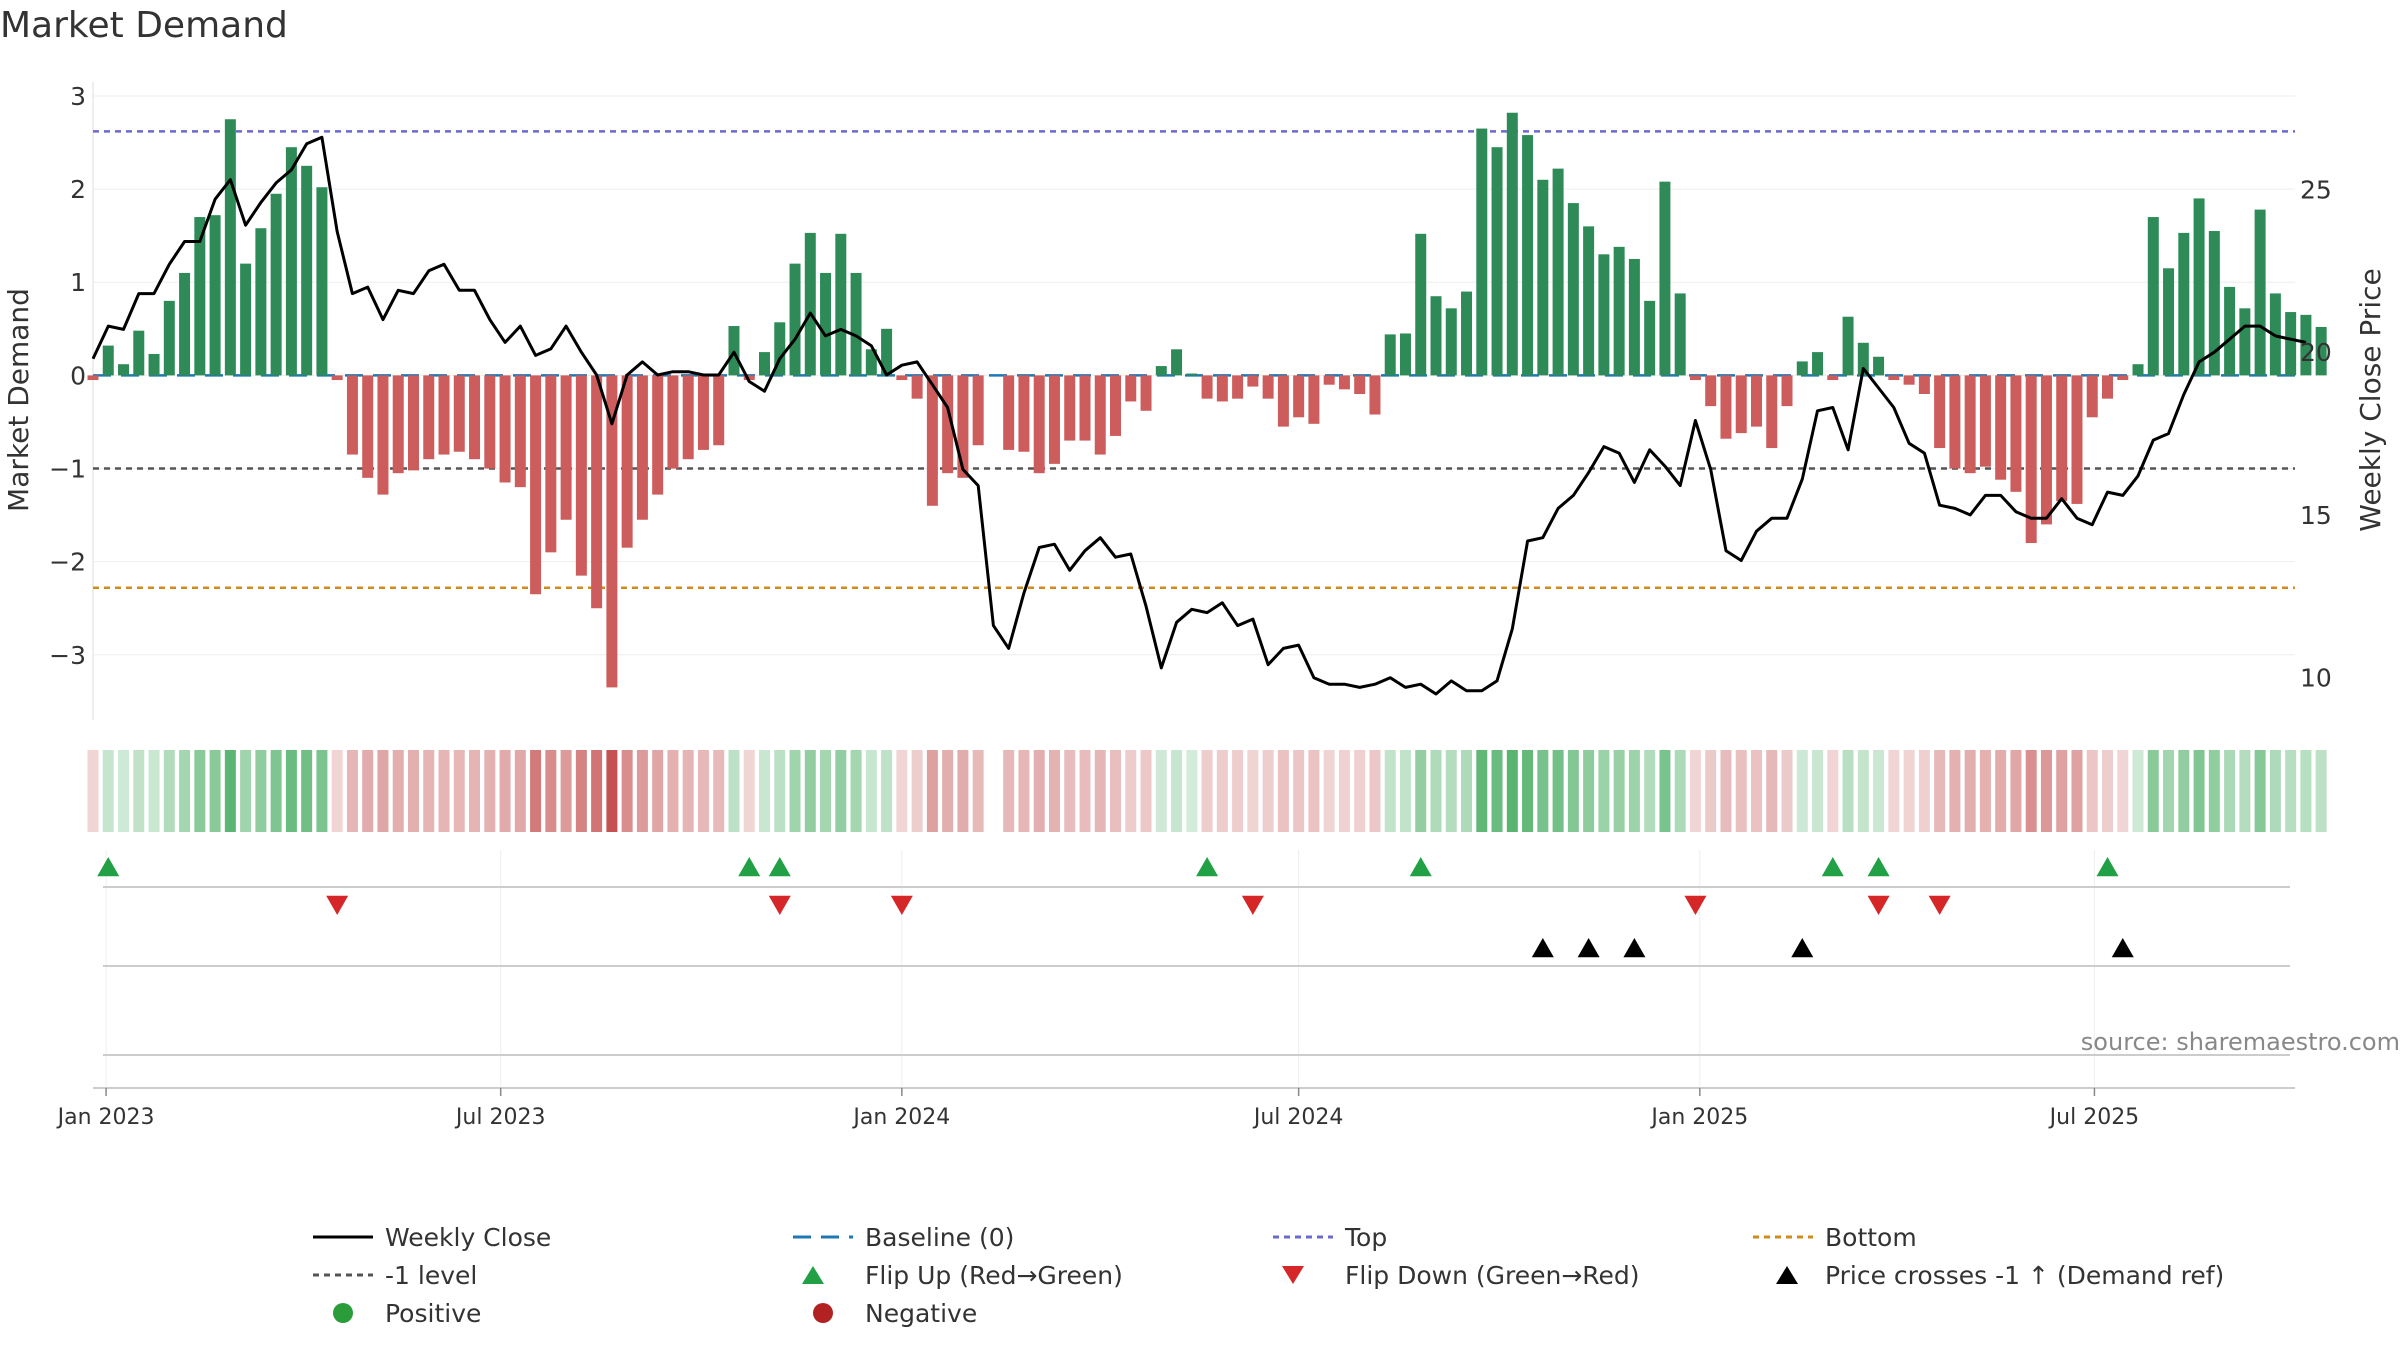 The image size is (2400, 1350). What do you see at coordinates (939, 1237) in the screenshot?
I see `svg-text: Baseline (0)` at bounding box center [939, 1237].